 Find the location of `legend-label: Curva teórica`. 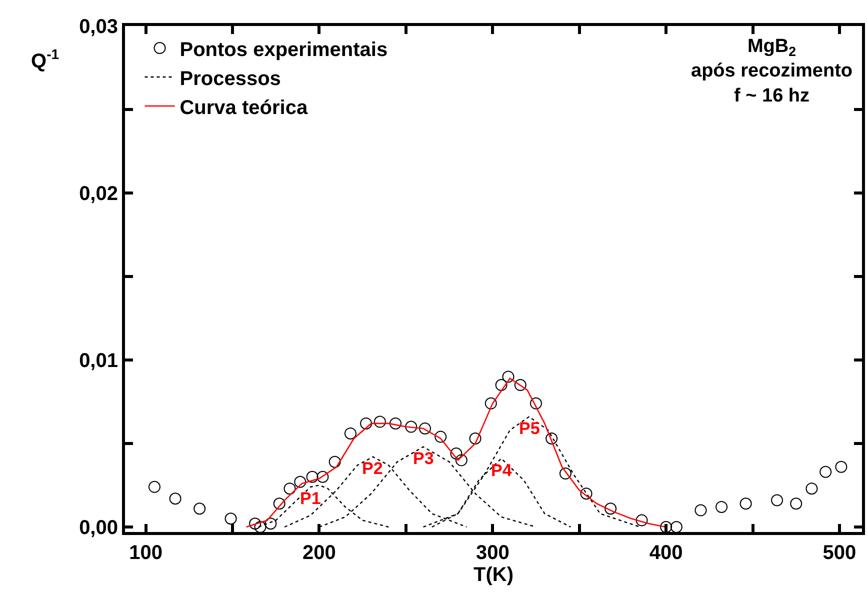

legend-label: Curva teórica is located at coordinates (244, 107).